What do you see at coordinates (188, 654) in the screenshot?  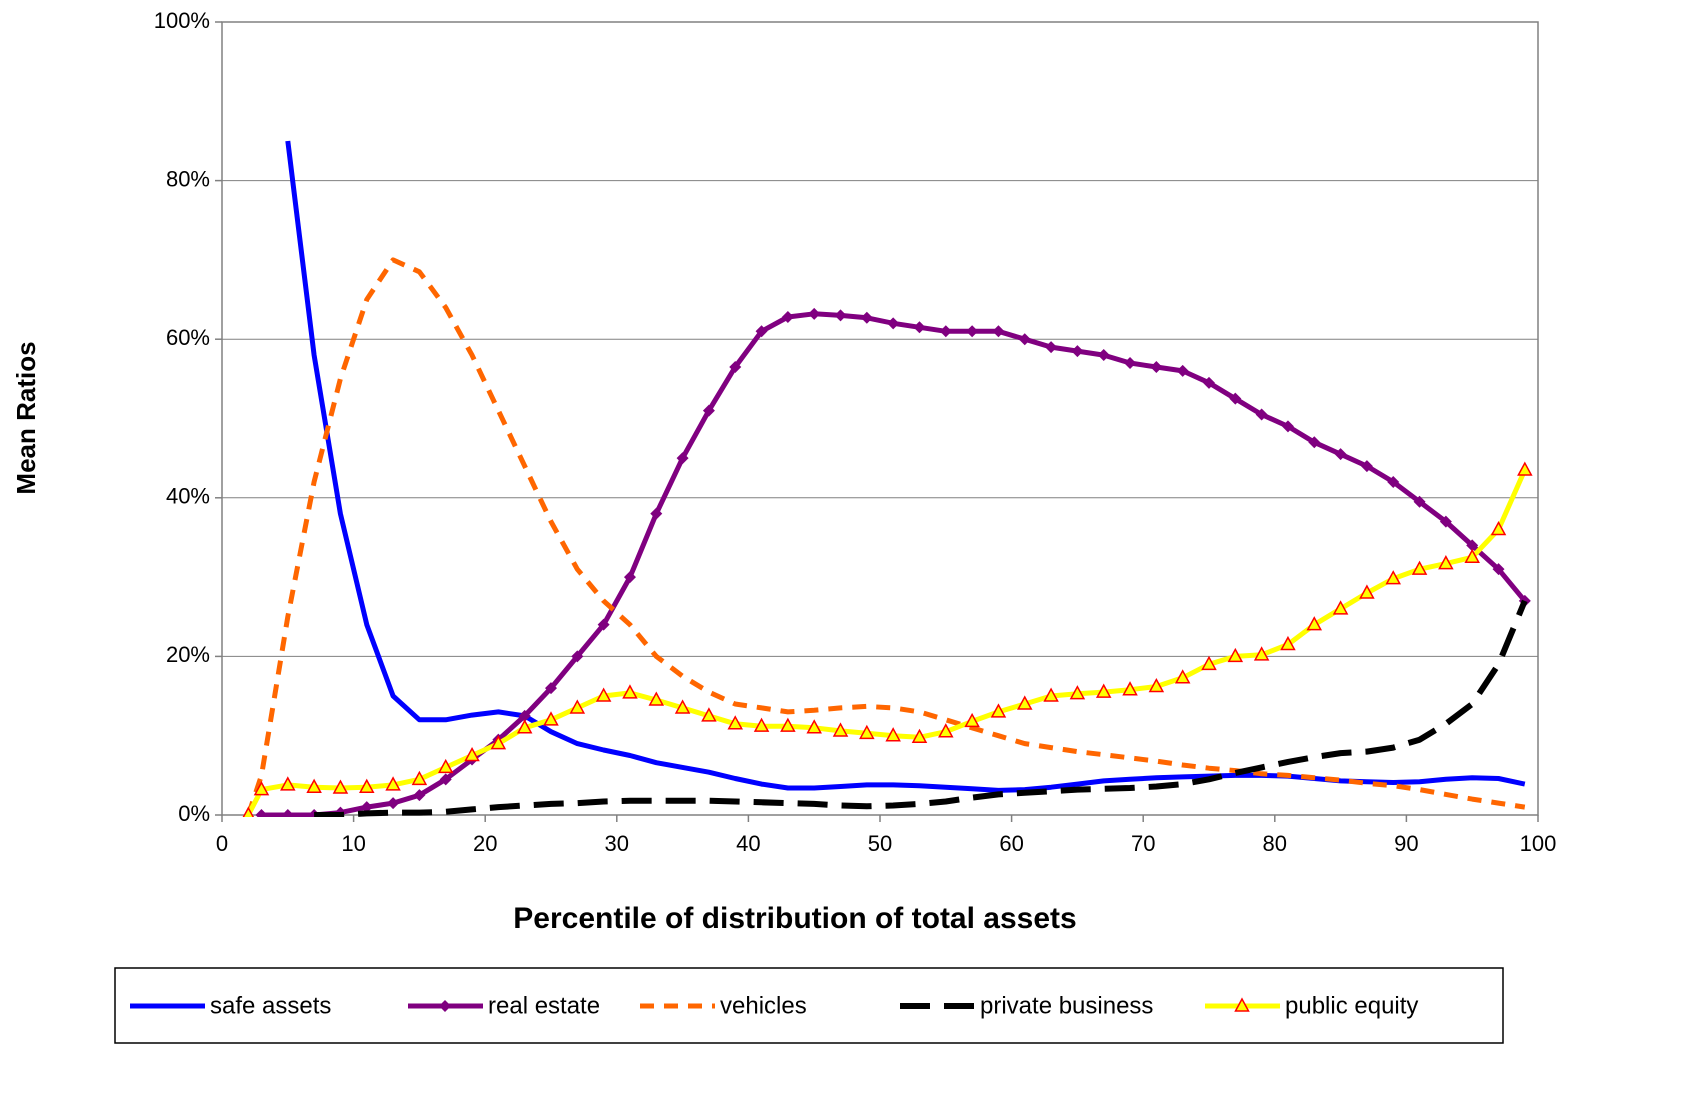 I see `y-tick-label: 20%` at bounding box center [188, 654].